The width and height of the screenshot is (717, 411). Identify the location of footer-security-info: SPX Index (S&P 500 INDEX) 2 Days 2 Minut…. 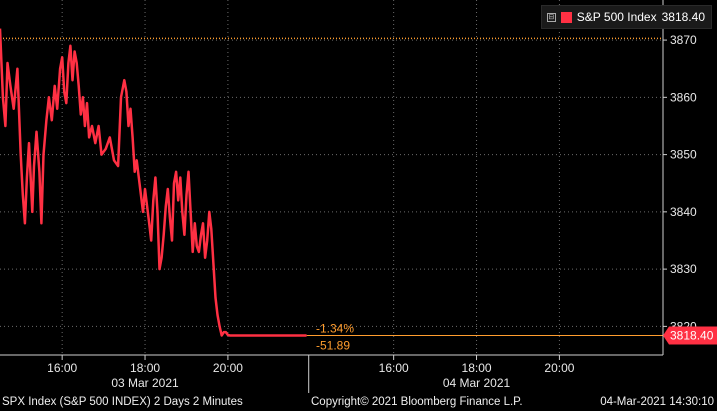
(122, 402).